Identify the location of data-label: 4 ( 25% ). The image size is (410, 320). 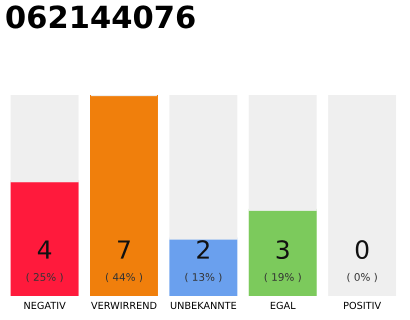
(44, 261).